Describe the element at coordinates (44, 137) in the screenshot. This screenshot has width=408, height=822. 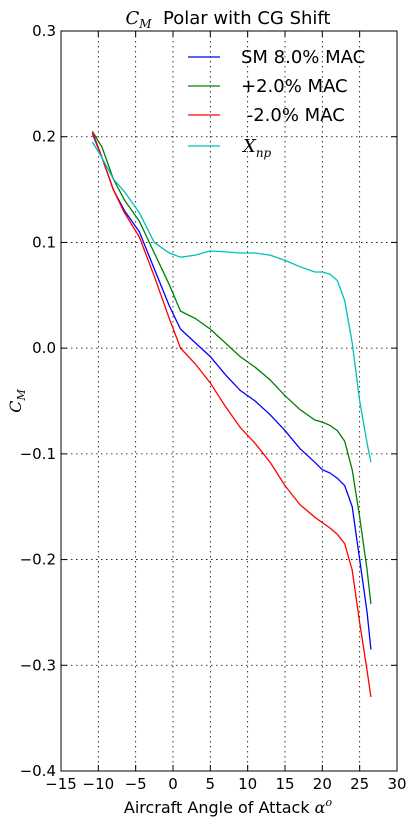
I see `y-tick-label: 0.2` at that location.